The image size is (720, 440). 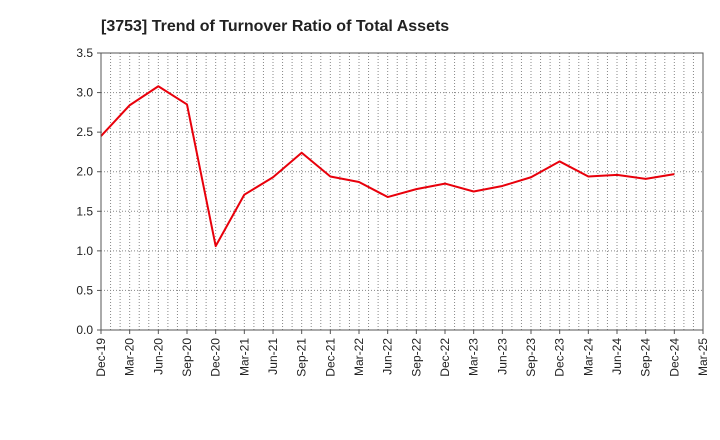 What do you see at coordinates (84, 172) in the screenshot?
I see `y-tick-label: 2.0` at bounding box center [84, 172].